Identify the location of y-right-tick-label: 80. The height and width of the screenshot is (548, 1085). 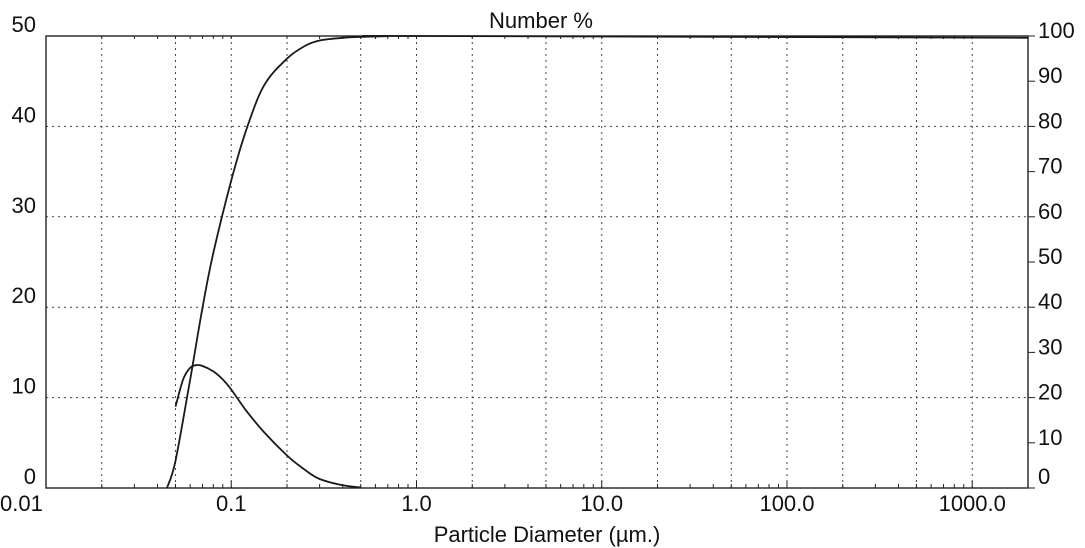
(1050, 120).